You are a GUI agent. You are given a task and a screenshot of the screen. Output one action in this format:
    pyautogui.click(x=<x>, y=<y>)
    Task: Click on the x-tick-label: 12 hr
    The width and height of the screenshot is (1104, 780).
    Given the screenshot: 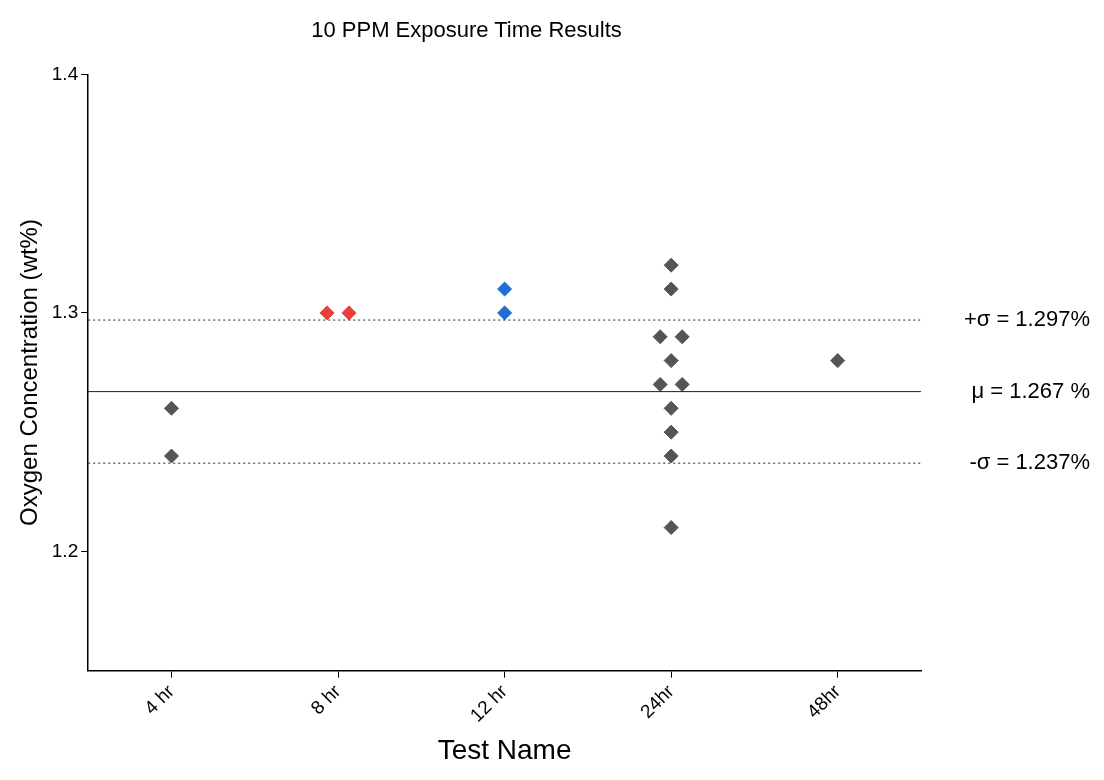 What is the action you would take?
    pyautogui.click(x=488, y=702)
    